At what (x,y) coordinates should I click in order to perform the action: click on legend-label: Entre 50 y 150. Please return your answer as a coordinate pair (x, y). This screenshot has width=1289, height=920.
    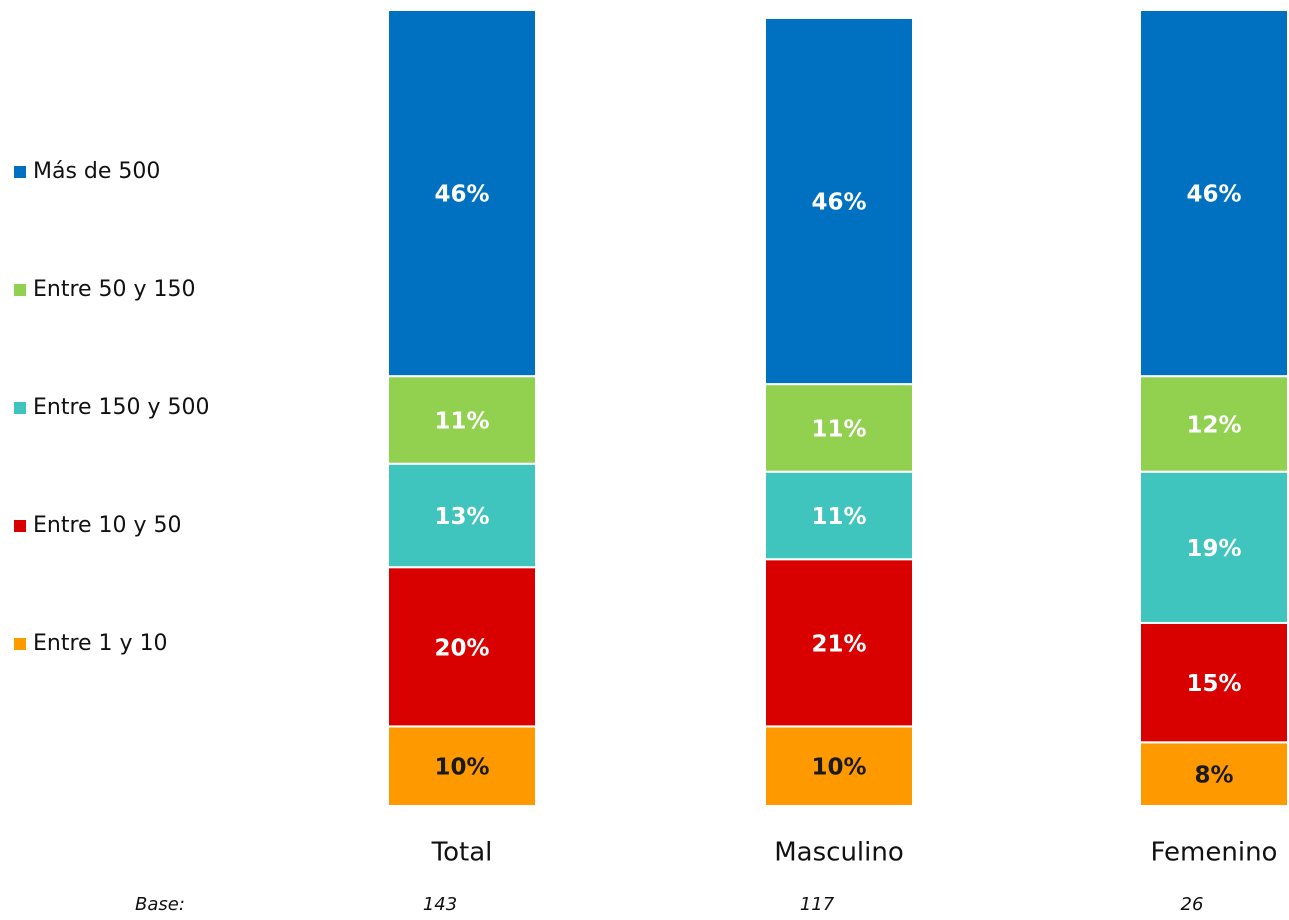
    Looking at the image, I should click on (114, 289).